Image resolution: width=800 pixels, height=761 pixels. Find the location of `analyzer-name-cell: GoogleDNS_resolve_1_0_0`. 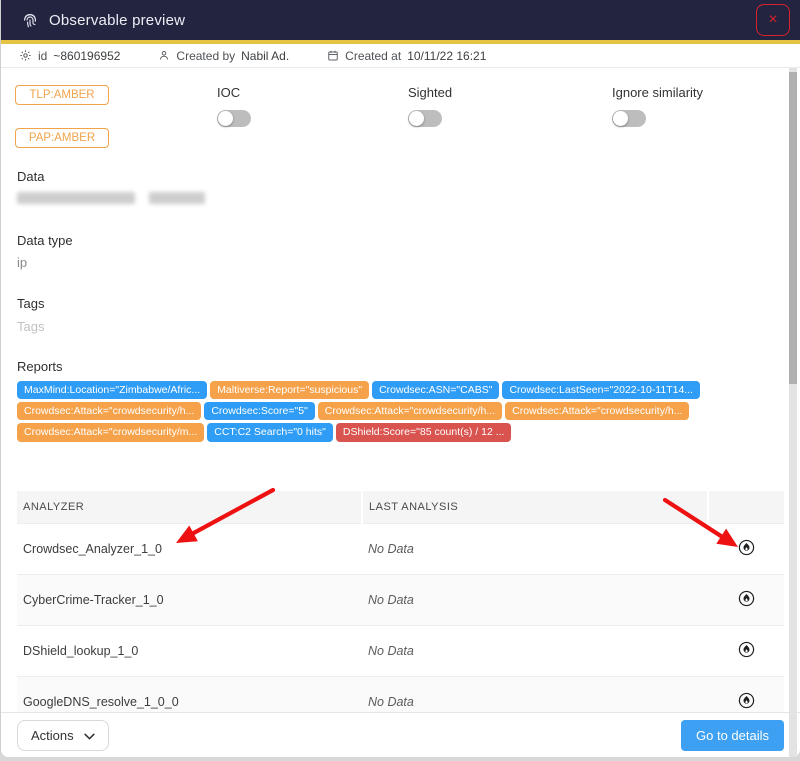

analyzer-name-cell: GoogleDNS_resolve_1_0_0 is located at coordinates (189, 694).